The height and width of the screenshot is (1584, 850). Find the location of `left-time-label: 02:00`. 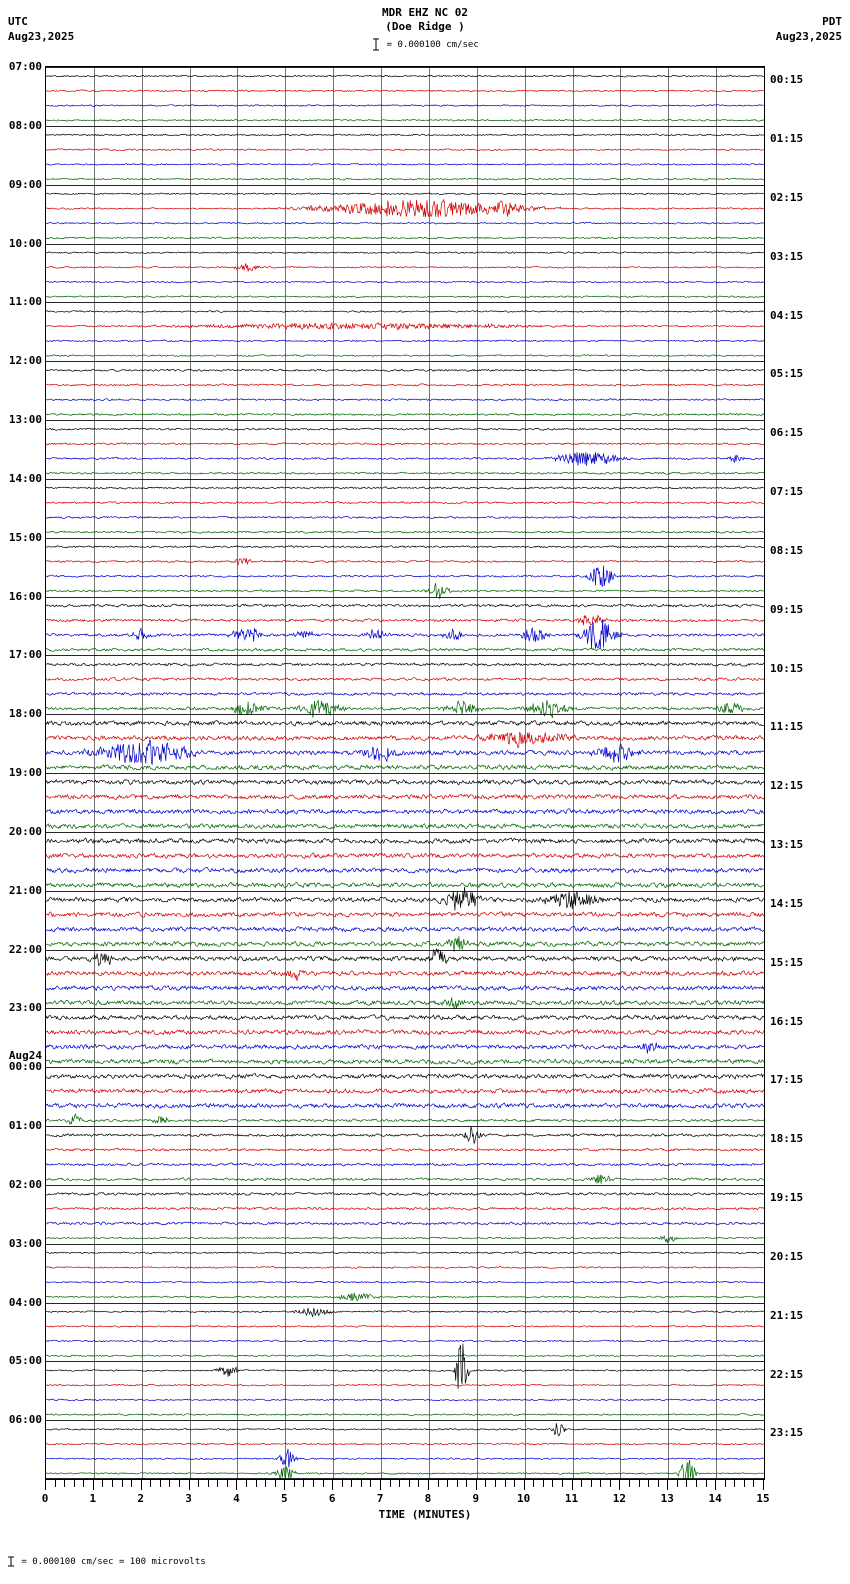

left-time-label: 02:00 is located at coordinates (25, 1184).